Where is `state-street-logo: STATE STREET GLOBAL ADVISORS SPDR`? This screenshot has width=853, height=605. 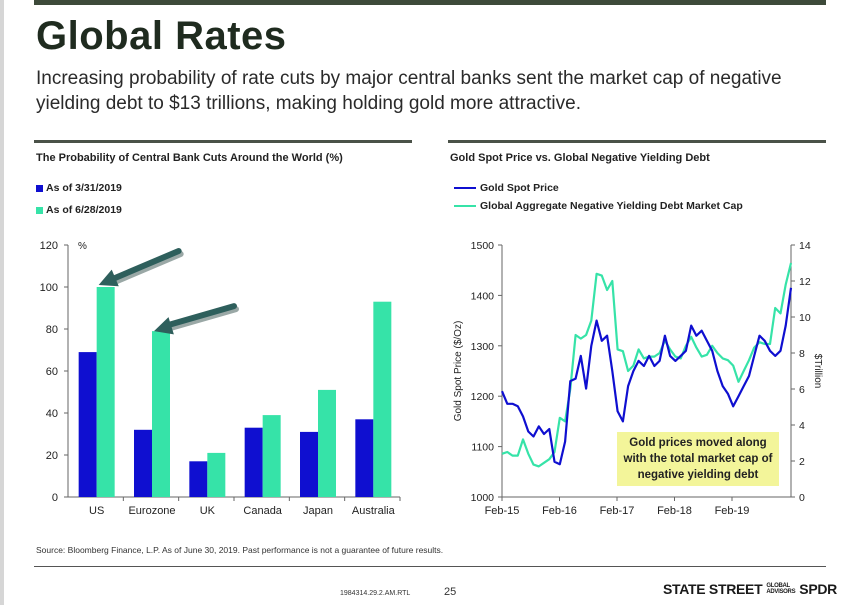 state-street-logo: STATE STREET GLOBAL ADVISORS SPDR is located at coordinates (750, 589).